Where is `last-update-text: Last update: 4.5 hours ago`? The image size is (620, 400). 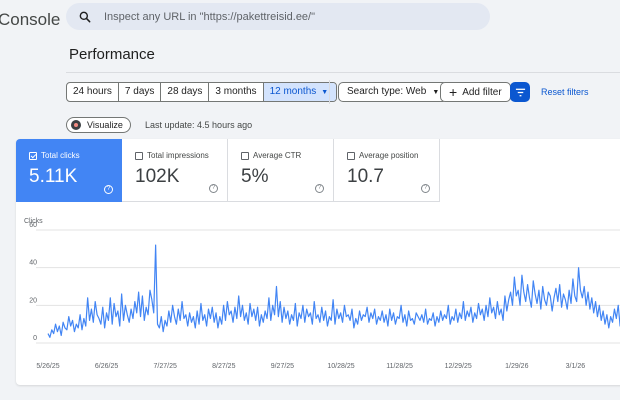
last-update-text: Last update: 4.5 hours ago is located at coordinates (199, 125).